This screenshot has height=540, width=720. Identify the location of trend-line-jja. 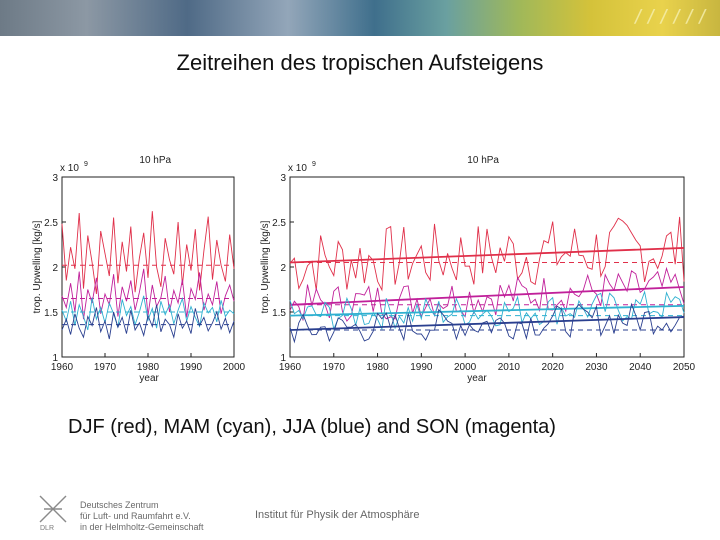
(487, 323).